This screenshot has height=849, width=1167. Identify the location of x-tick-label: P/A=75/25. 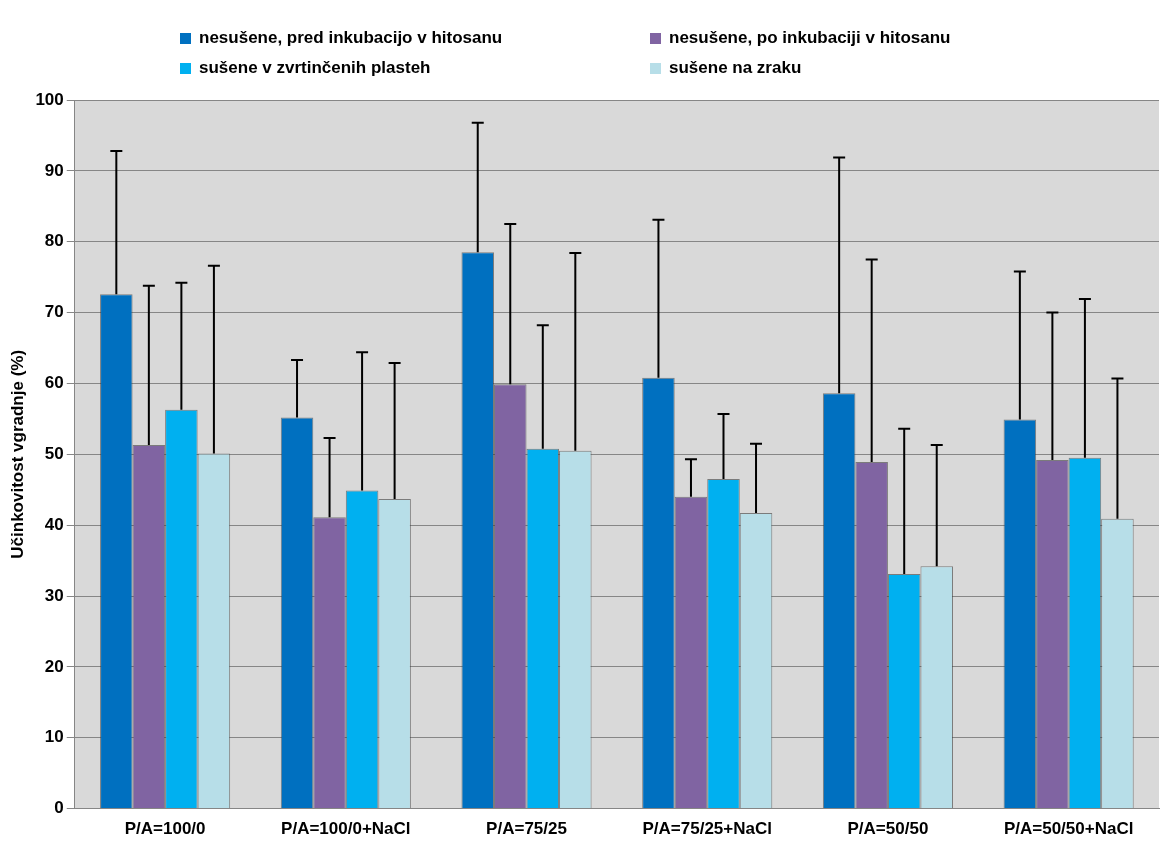
(526, 829).